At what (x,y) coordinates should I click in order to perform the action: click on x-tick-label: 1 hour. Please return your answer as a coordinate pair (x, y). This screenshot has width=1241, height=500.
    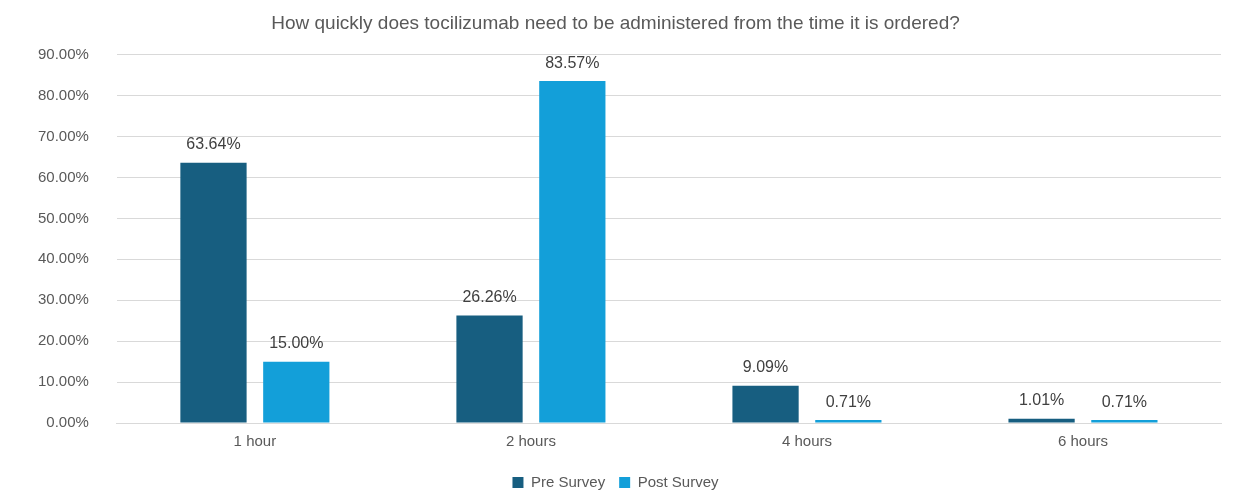
    Looking at the image, I should click on (255, 441).